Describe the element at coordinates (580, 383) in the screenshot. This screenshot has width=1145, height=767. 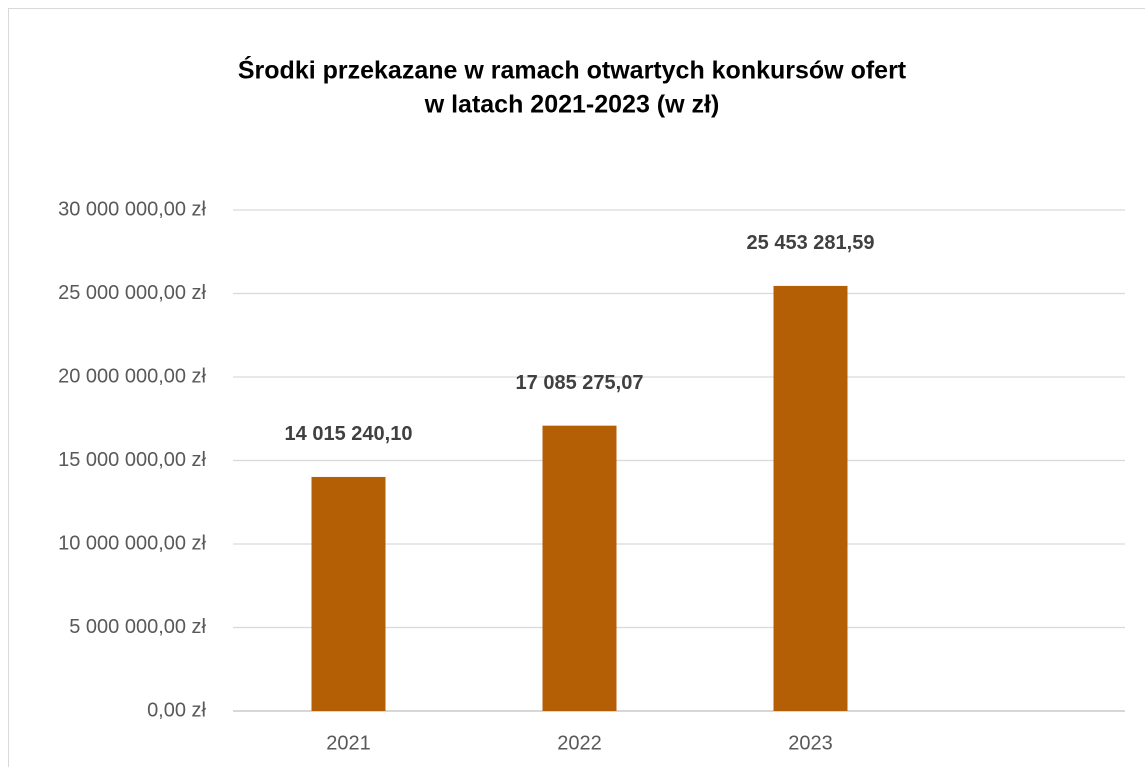
I see `data-label: 17 085 275,07` at that location.